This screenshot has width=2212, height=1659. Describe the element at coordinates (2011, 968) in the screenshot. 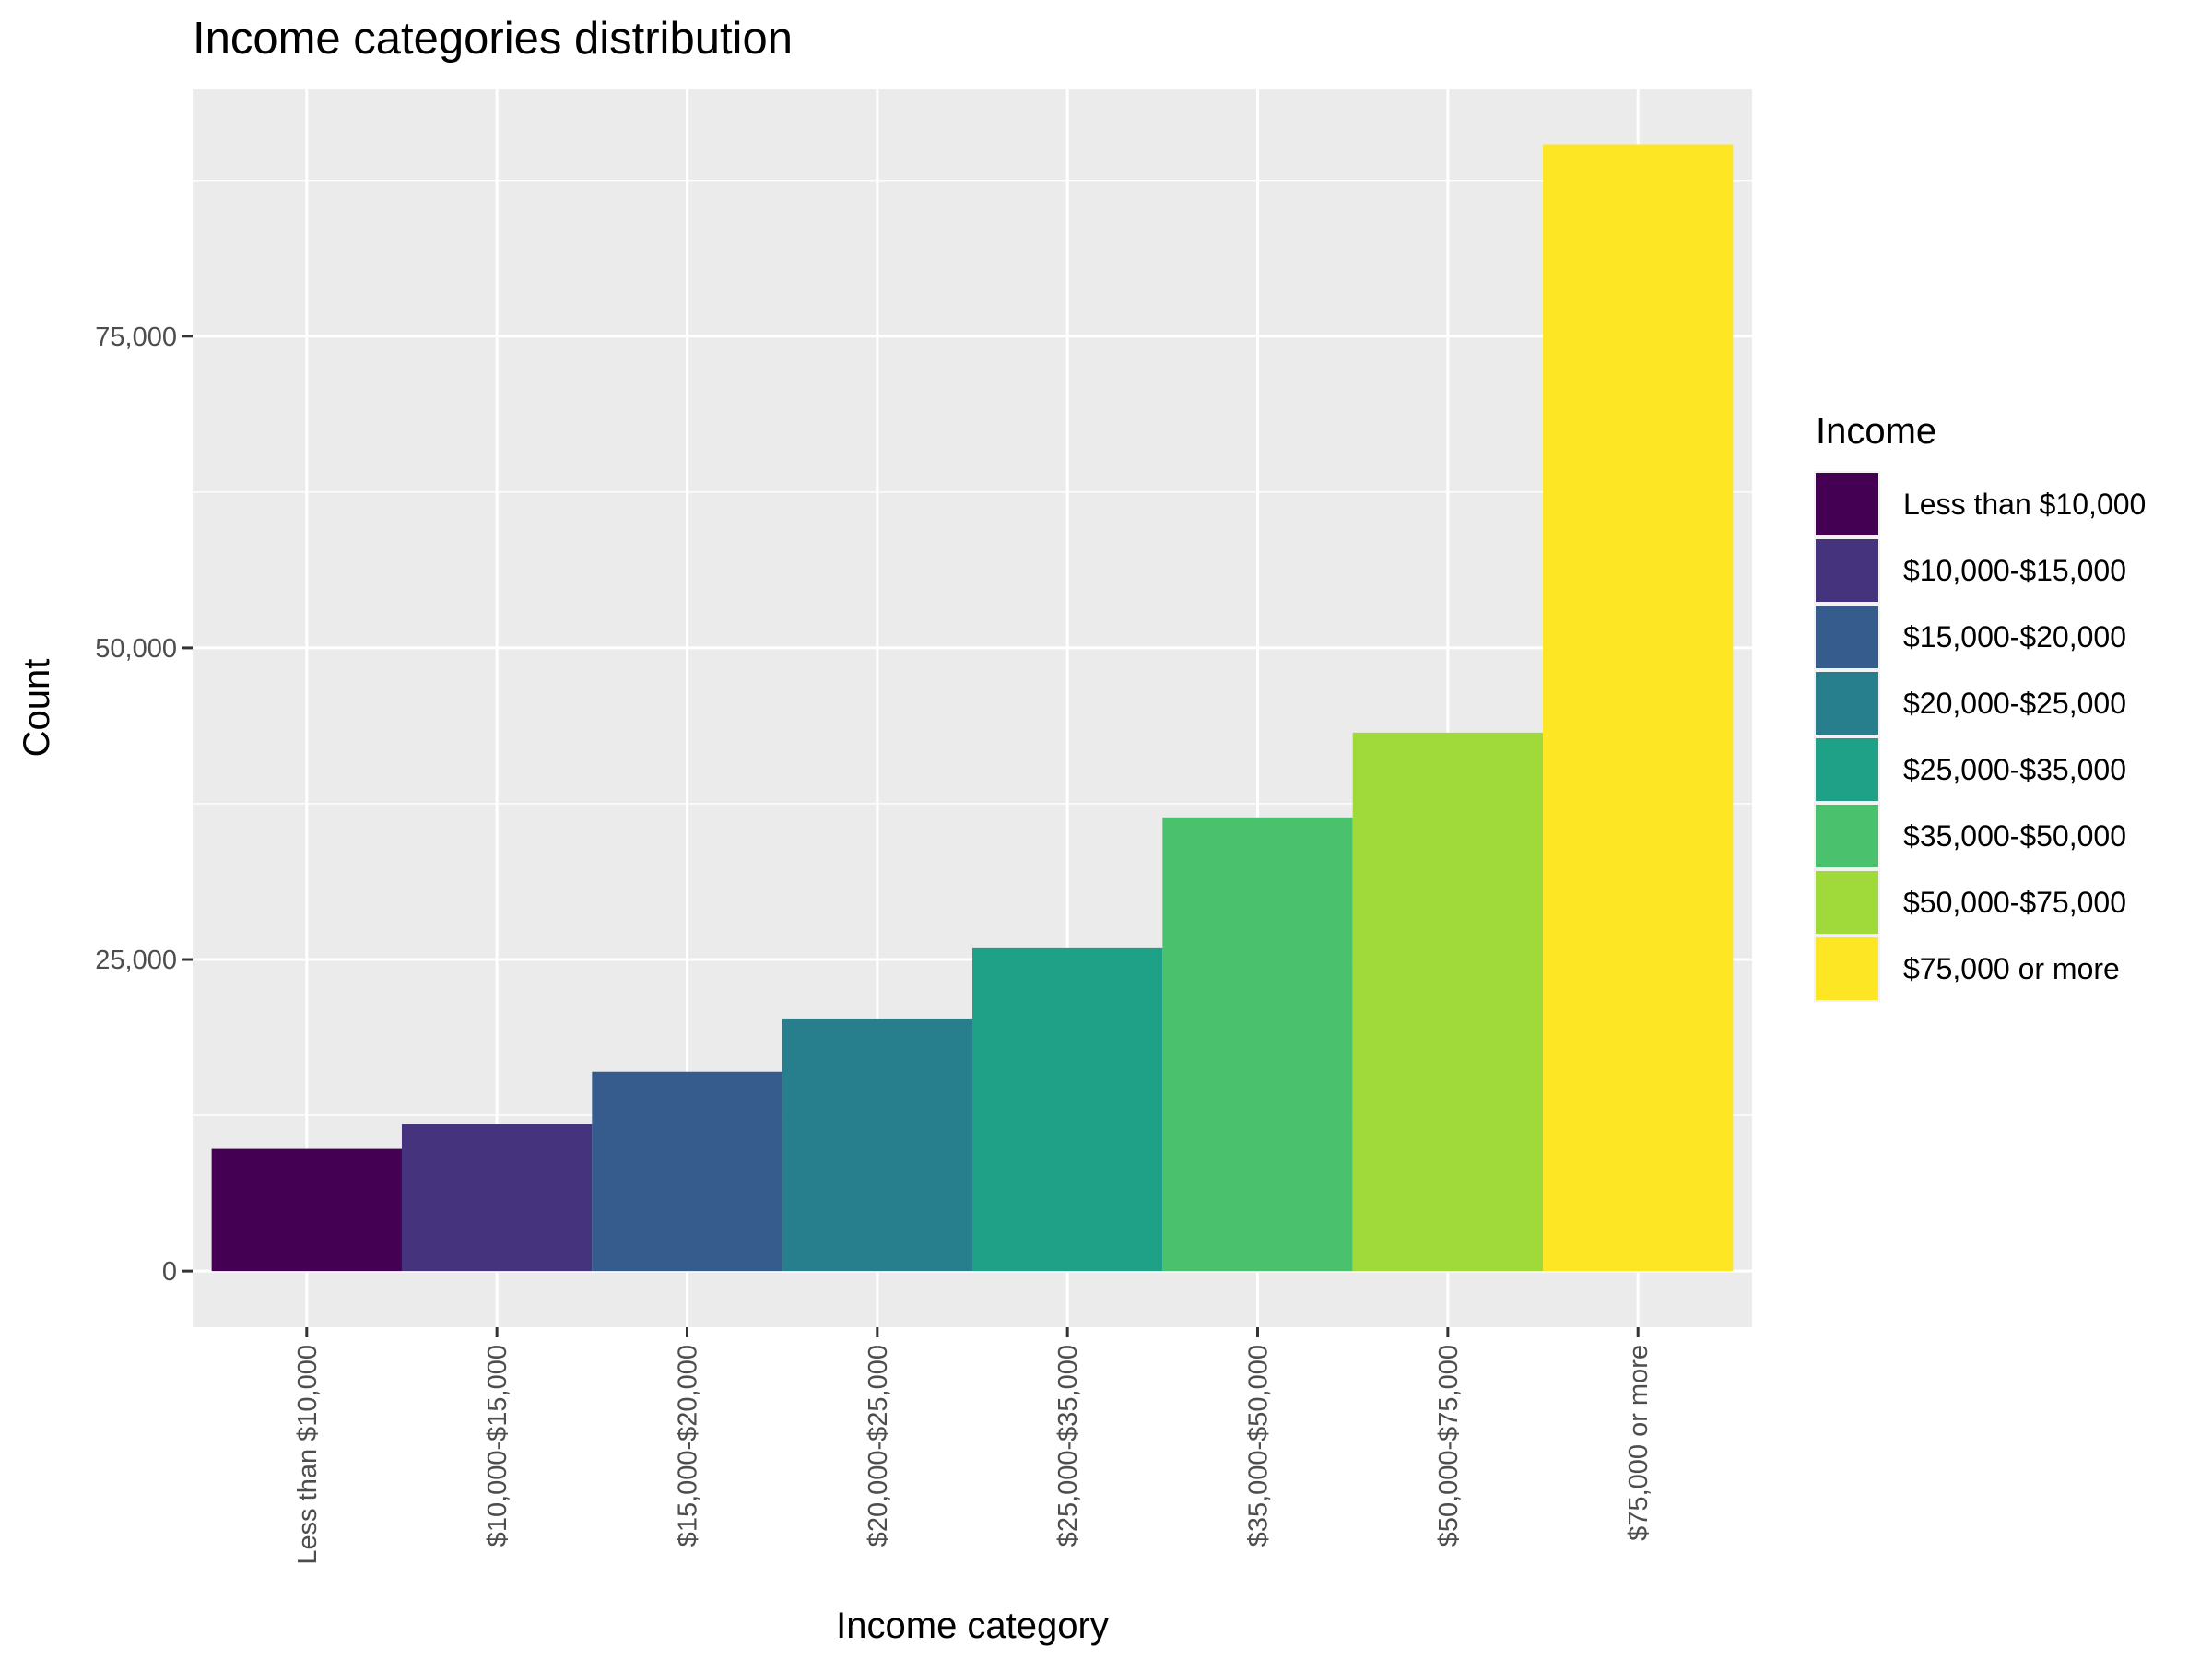

I see `legend-label: $75,000 or more` at that location.